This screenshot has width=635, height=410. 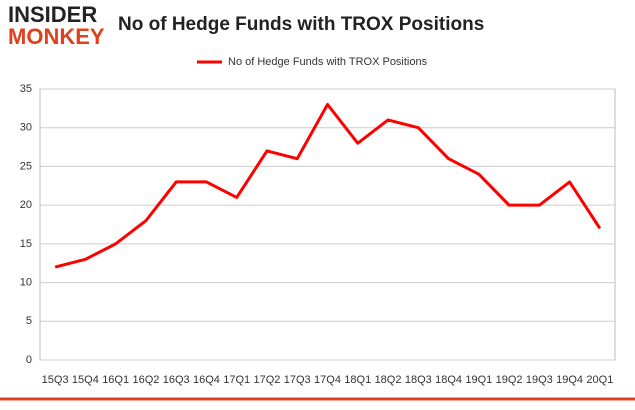 I want to click on y-tick-label: 5, so click(x=29, y=321).